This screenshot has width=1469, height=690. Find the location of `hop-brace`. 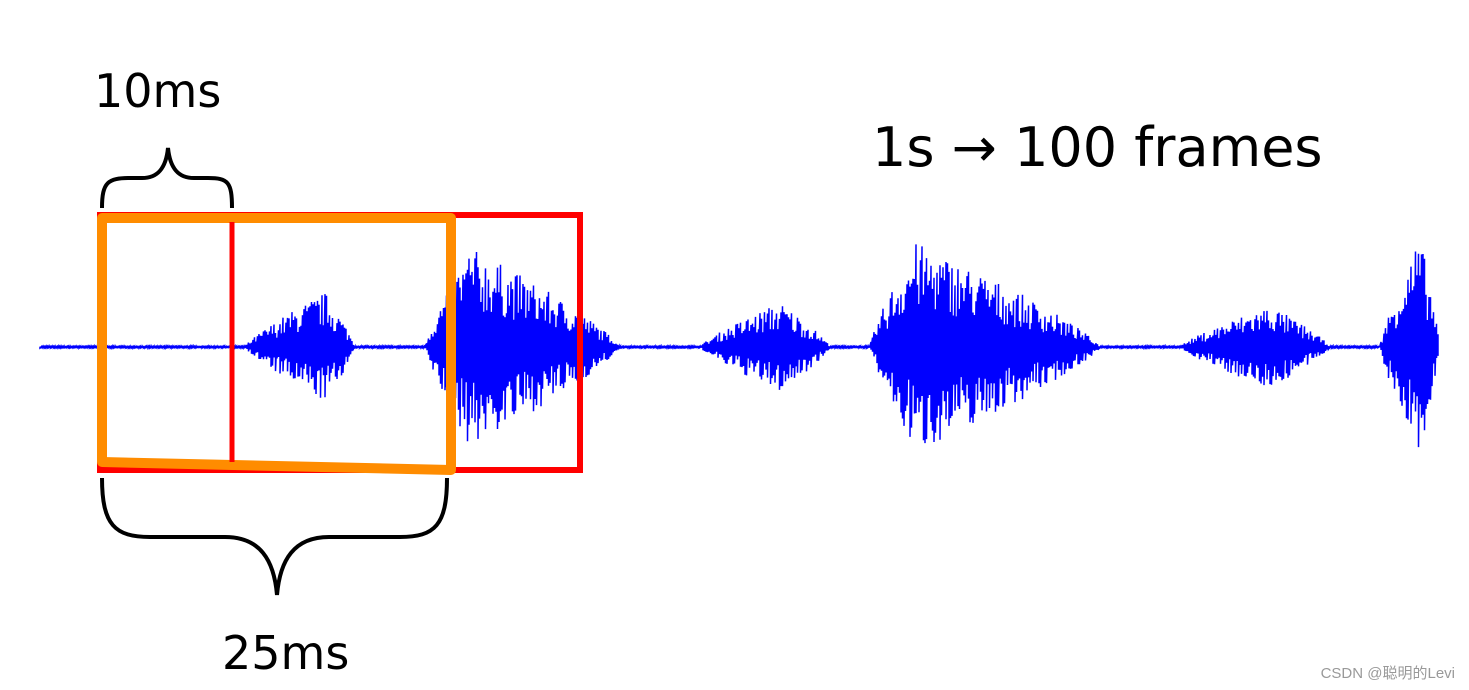

hop-brace is located at coordinates (167, 178).